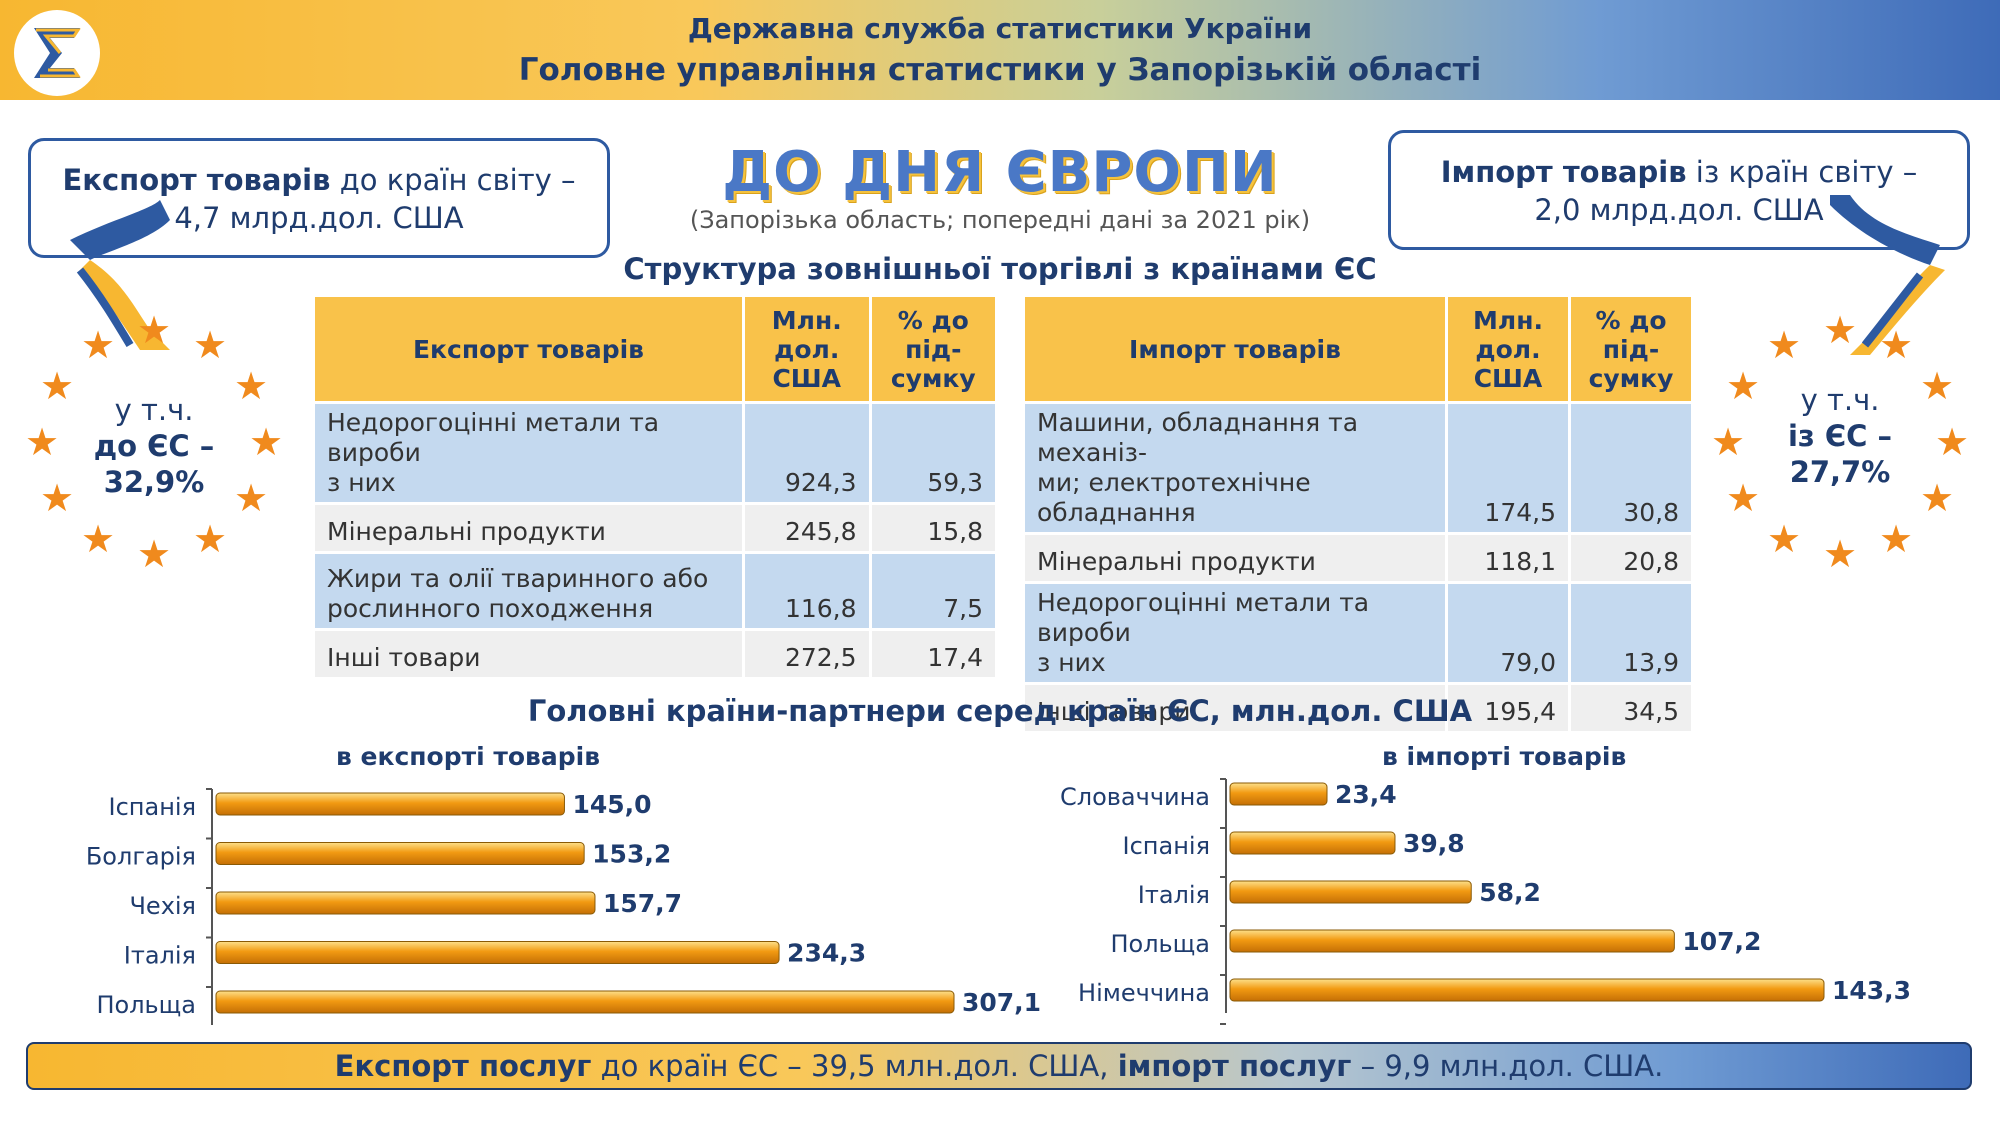 This screenshot has height=1125, width=2000. I want to click on table-row: Інші товари 195,4 34,5, so click(1358, 708).